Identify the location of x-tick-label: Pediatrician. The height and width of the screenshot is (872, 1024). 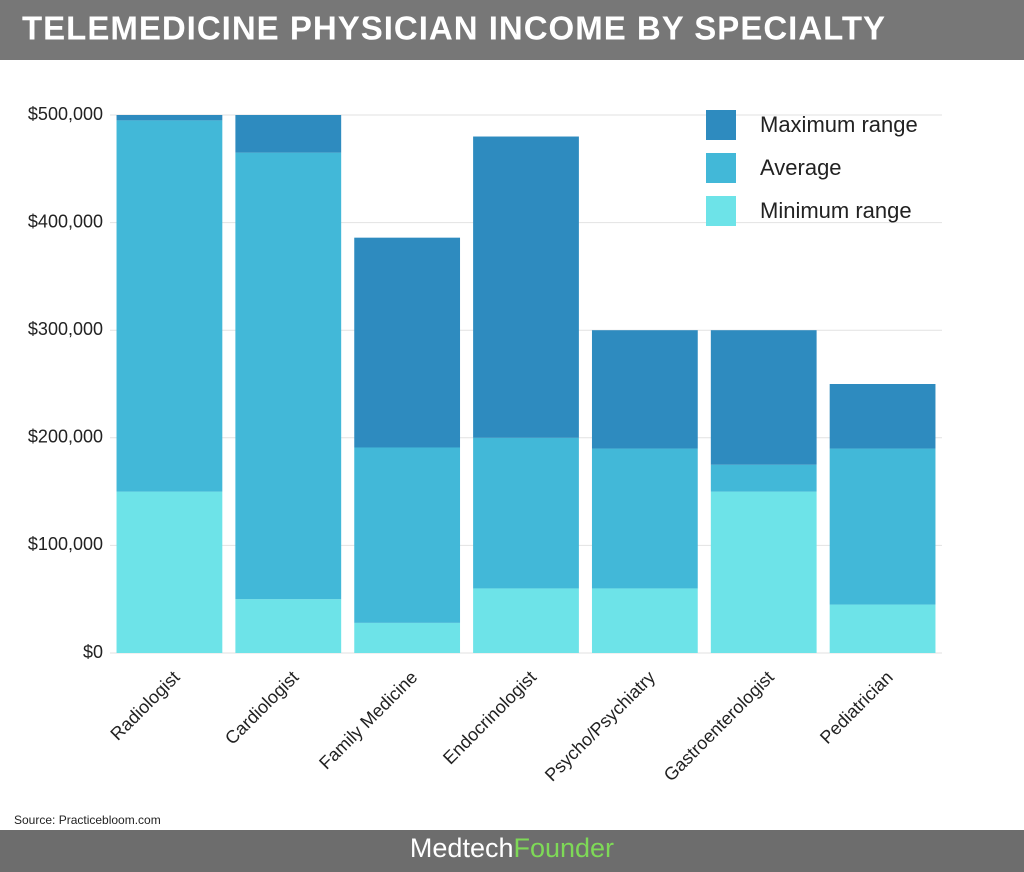
(856, 707).